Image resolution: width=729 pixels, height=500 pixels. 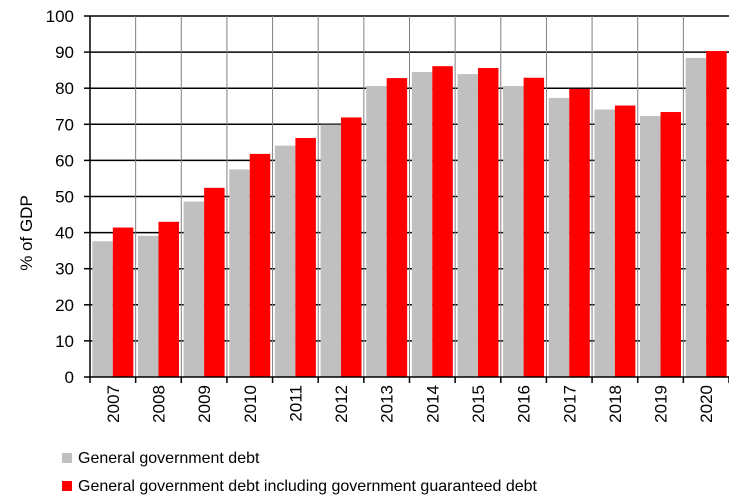 I want to click on y-tick-label-100: 100, so click(x=60, y=16).